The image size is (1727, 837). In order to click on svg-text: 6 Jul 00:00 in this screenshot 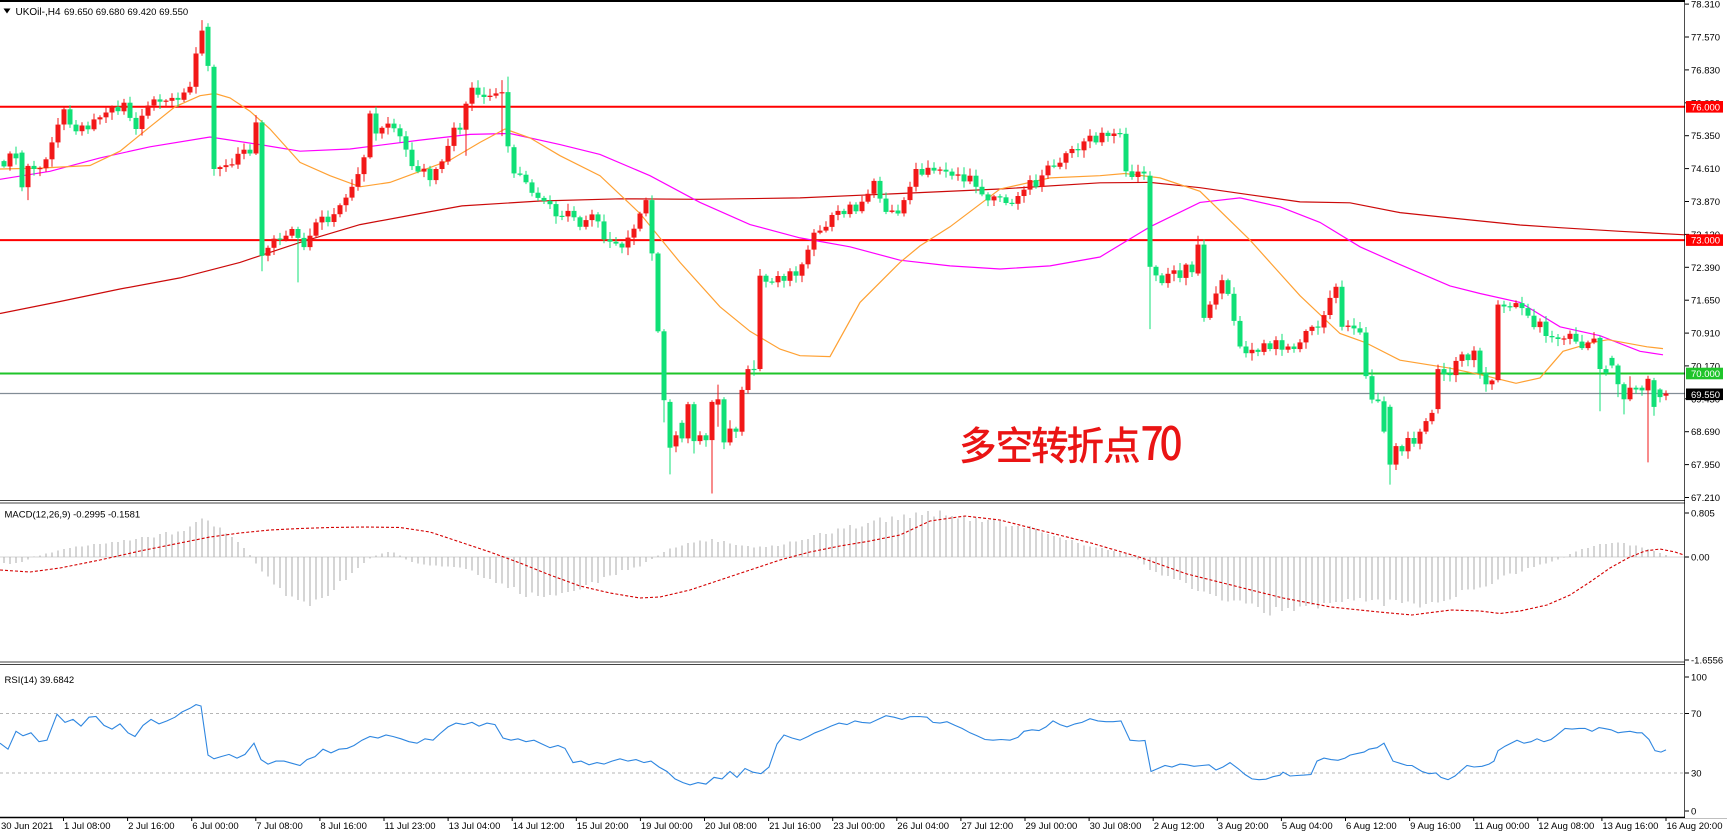, I will do `click(215, 826)`.